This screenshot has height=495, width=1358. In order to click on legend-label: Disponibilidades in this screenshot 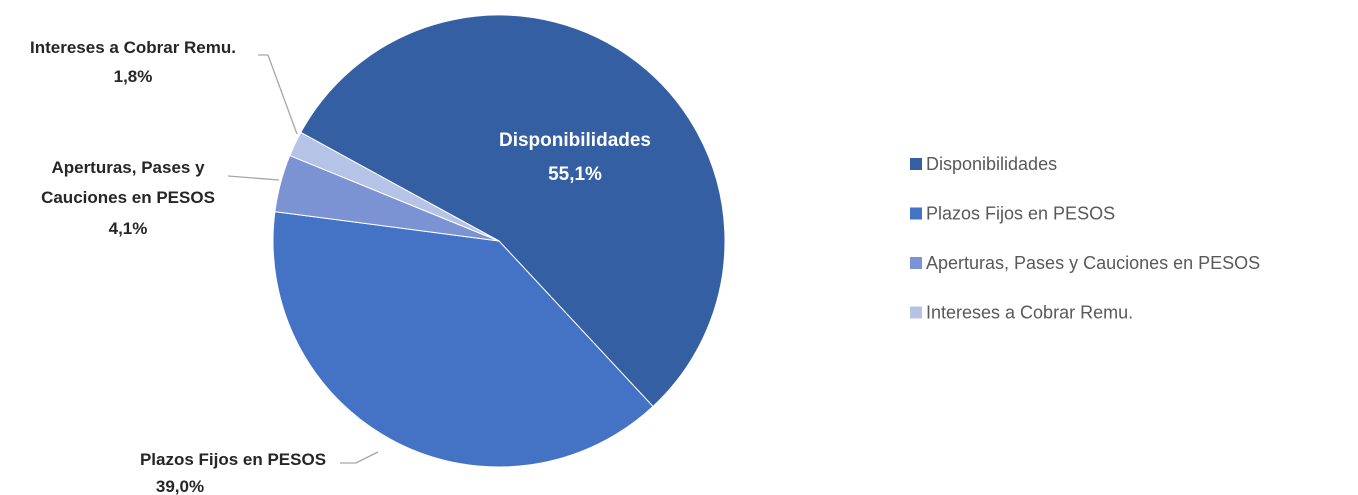, I will do `click(991, 164)`.